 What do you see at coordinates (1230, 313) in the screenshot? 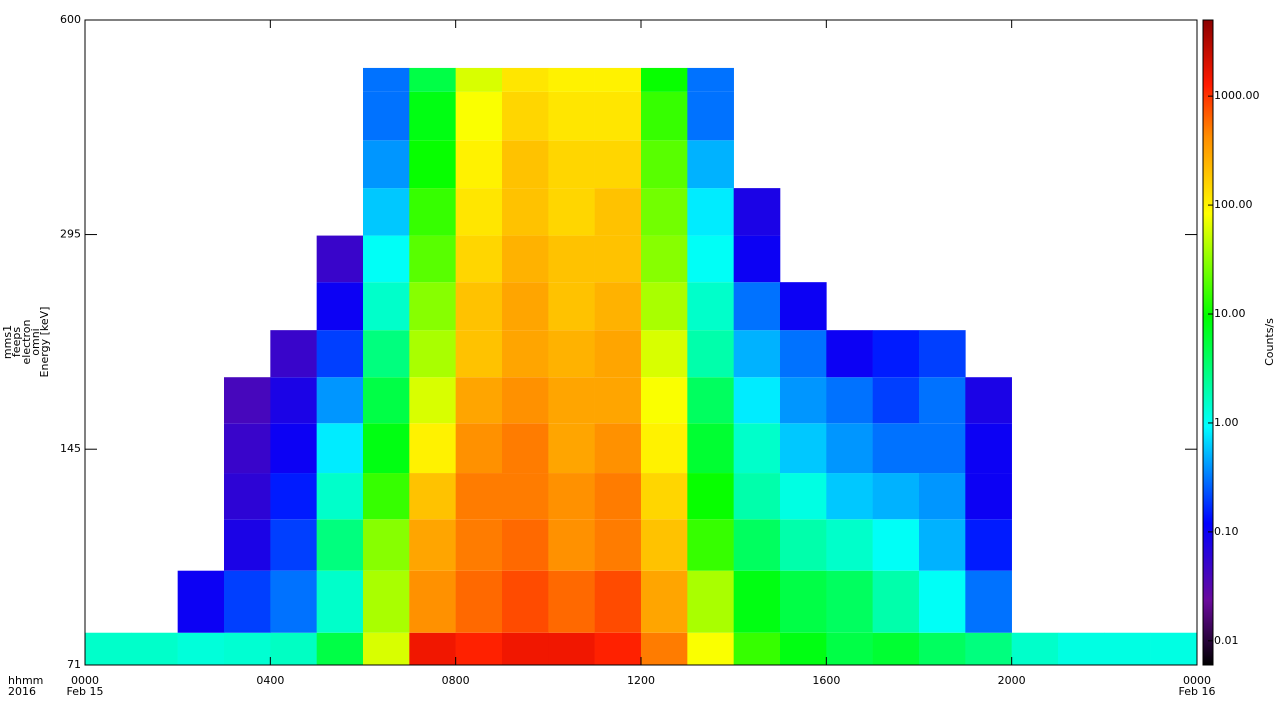
I see `colorbar-tick-label: 10.00` at bounding box center [1230, 313].